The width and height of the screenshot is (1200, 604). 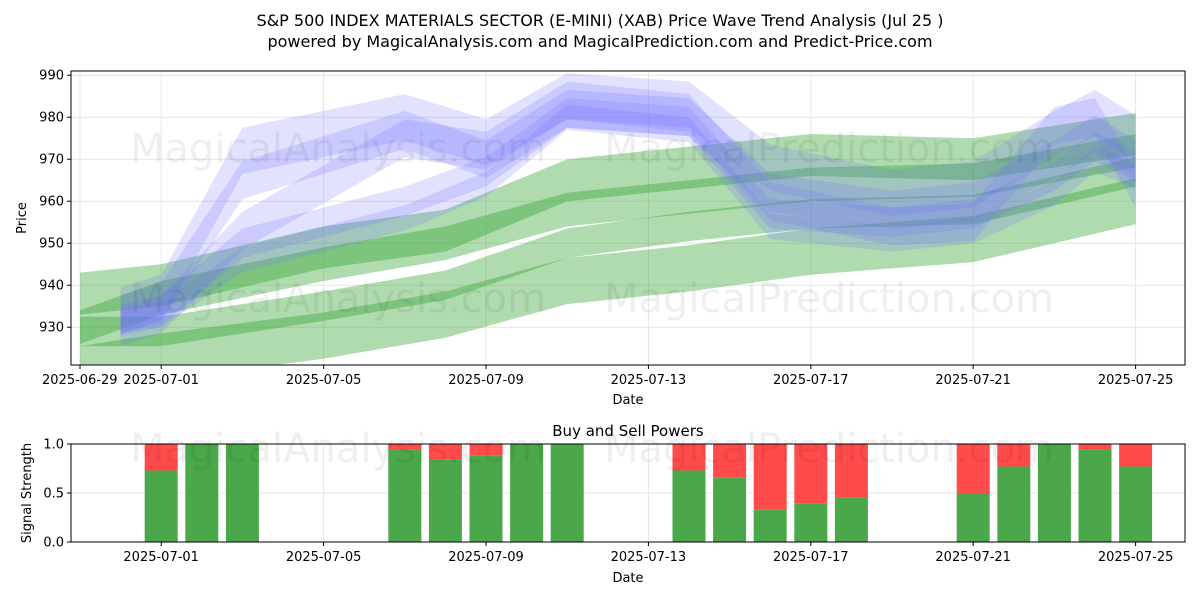 I want to click on power-y-ticks: 0.0 0.5 1.0, so click(x=57, y=494).